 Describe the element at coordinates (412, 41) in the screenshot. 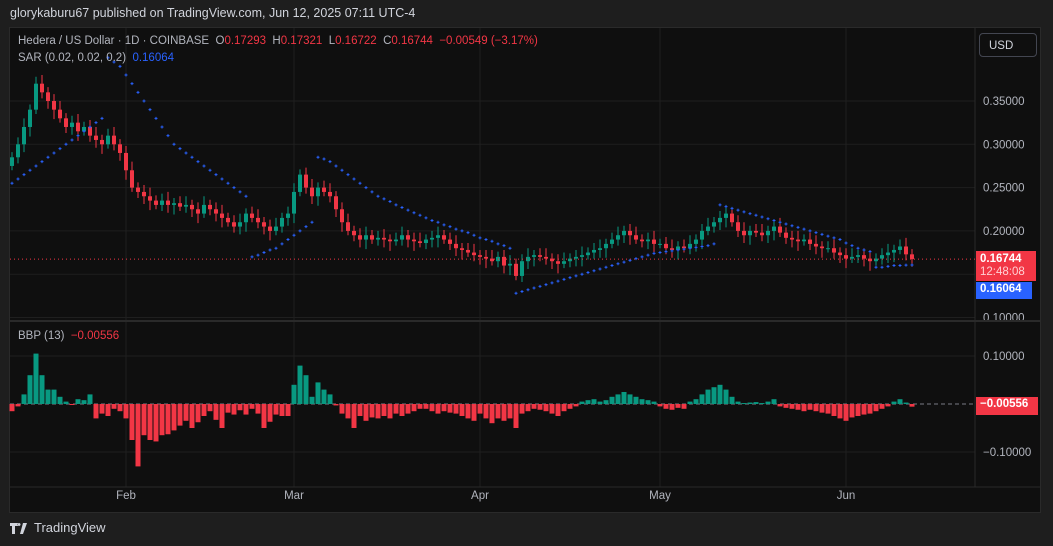

I see `close-value: 0.16744` at that location.